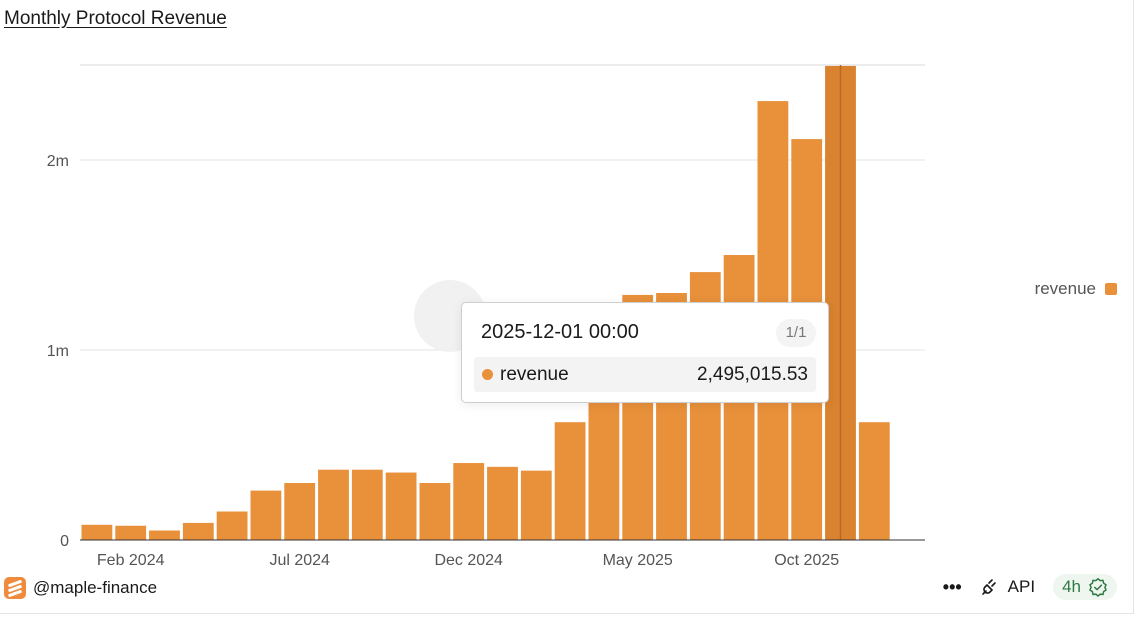 This screenshot has width=1135, height=621. I want to click on x-tick-label: Feb 2024, so click(131, 560).